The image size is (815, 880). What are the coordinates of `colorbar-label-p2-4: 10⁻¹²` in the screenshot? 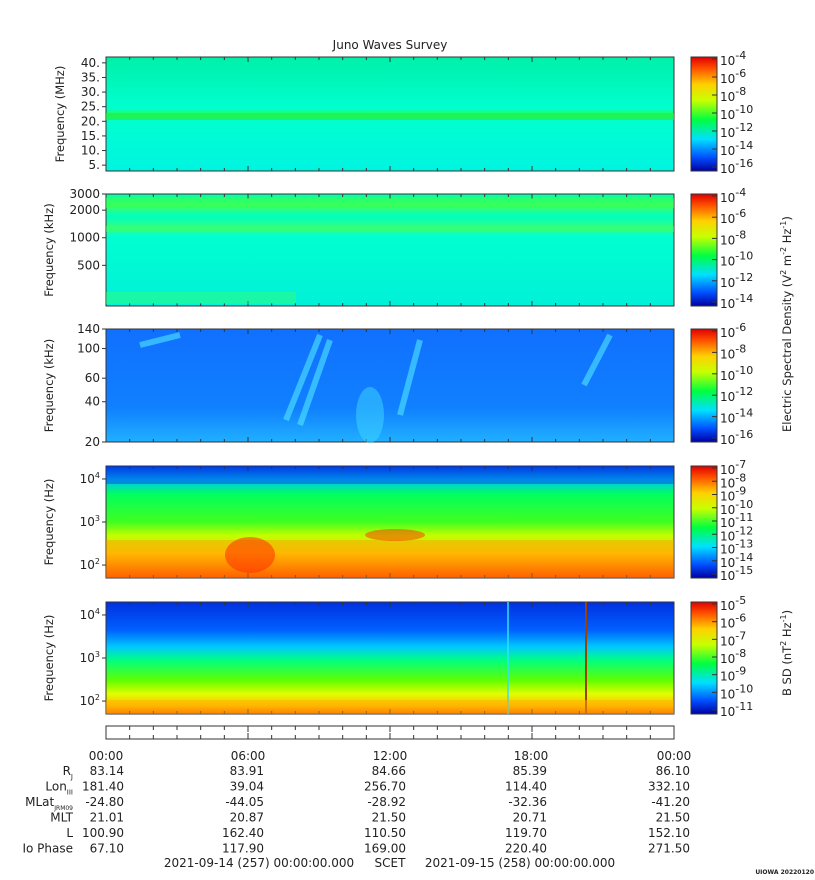 It's located at (736, 280).